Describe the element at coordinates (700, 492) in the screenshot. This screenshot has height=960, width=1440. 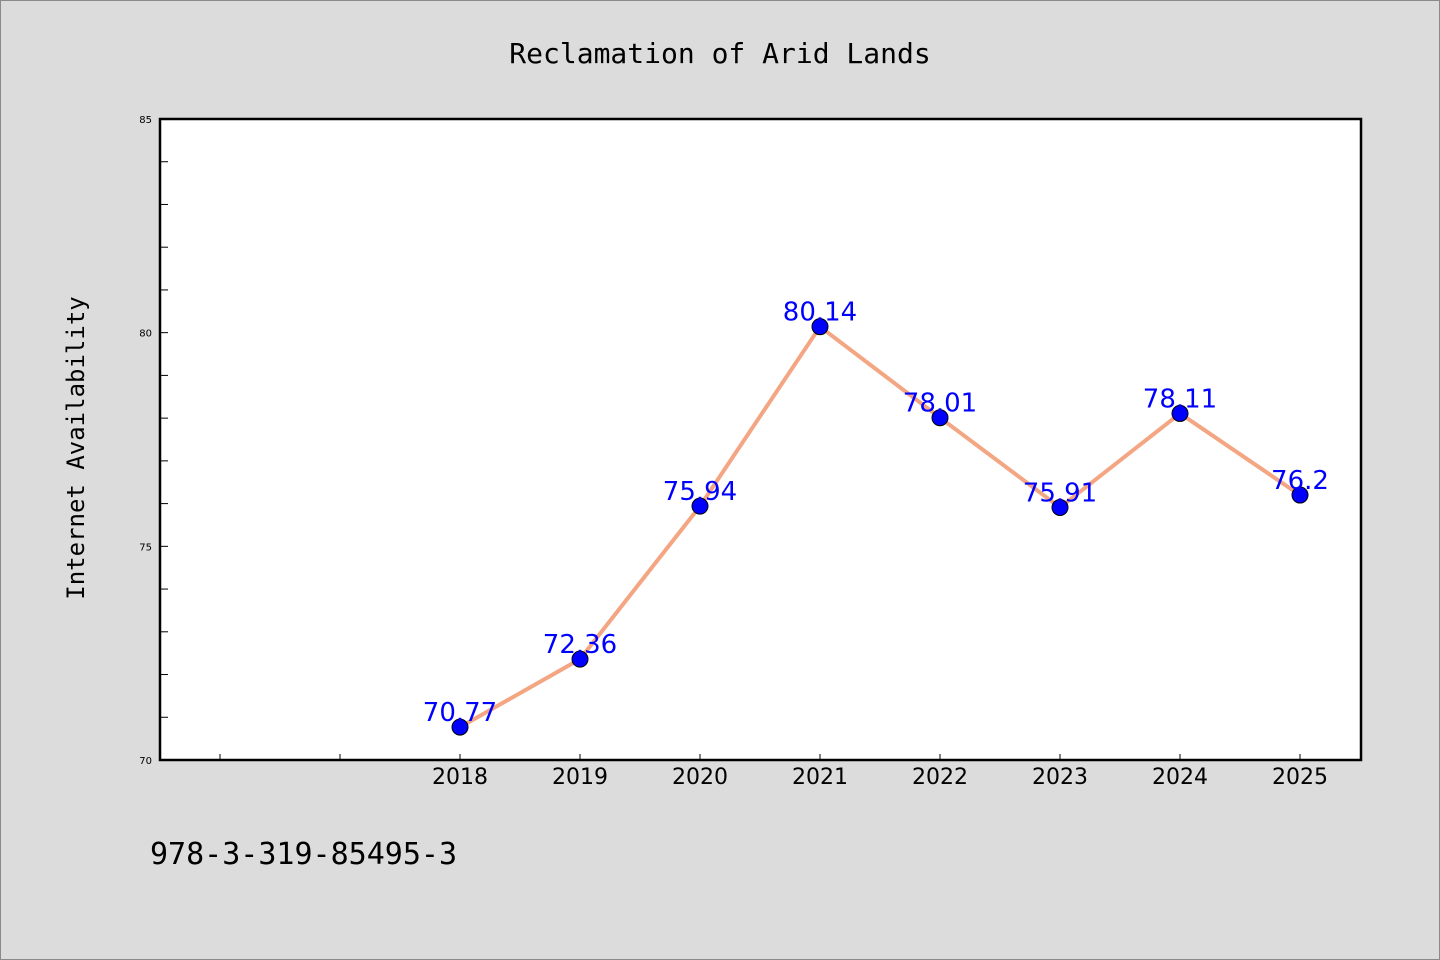
I see `data-label: 75.94` at that location.